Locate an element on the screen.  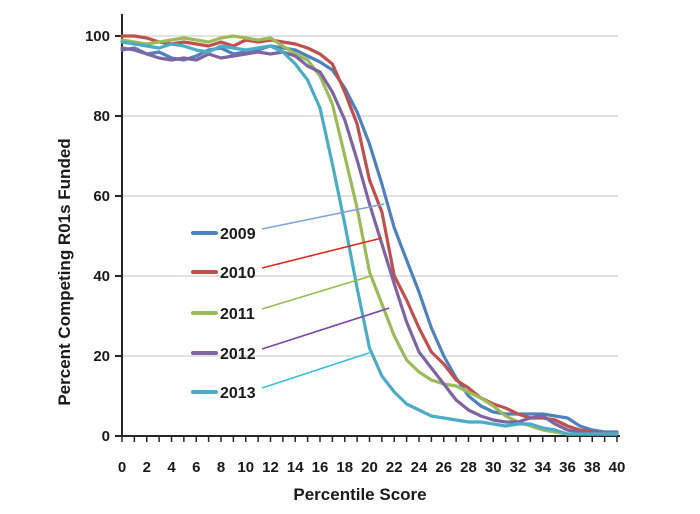
legend-label-2009: 2009 is located at coordinates (238, 234).